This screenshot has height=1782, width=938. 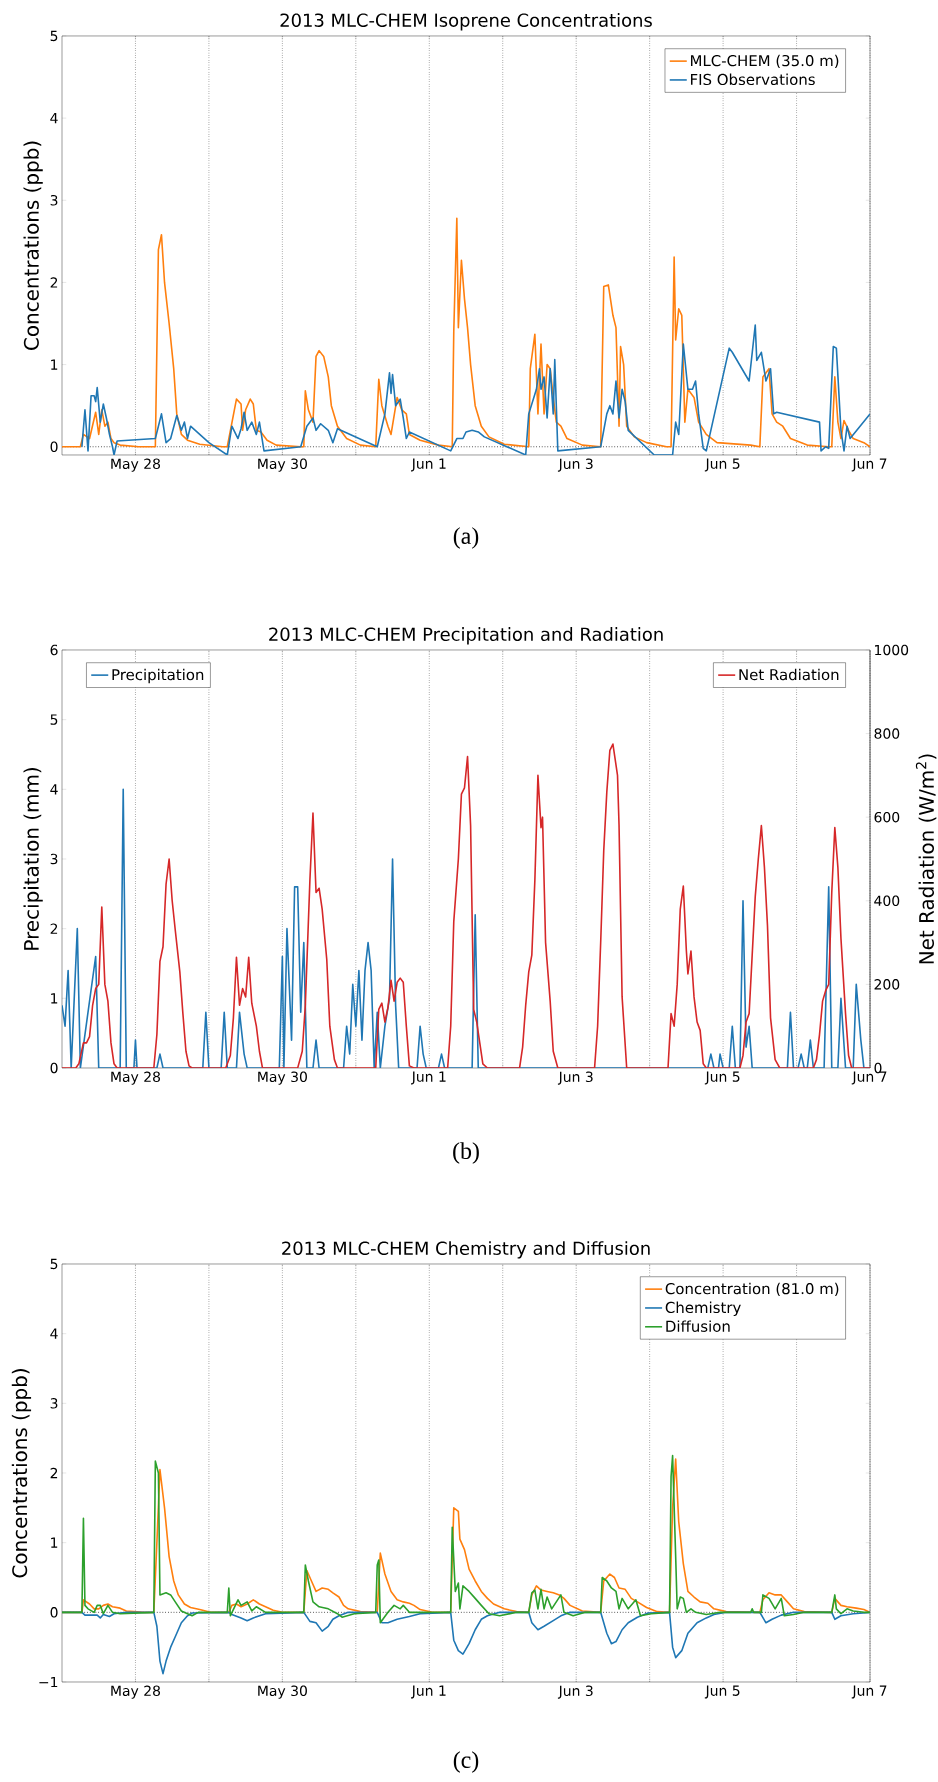 I want to click on legend-label: Precipitation, so click(x=158, y=676).